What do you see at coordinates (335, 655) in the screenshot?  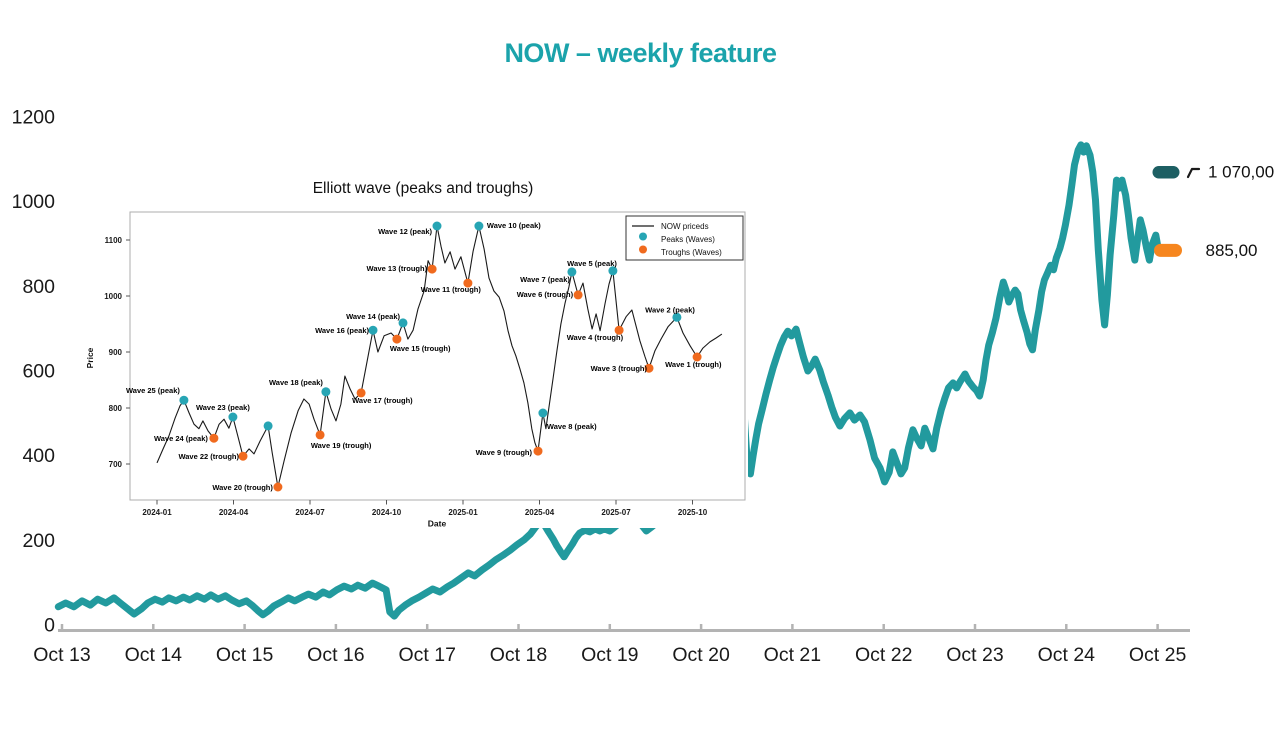 I see `x-axis-label: Oct 16` at bounding box center [335, 655].